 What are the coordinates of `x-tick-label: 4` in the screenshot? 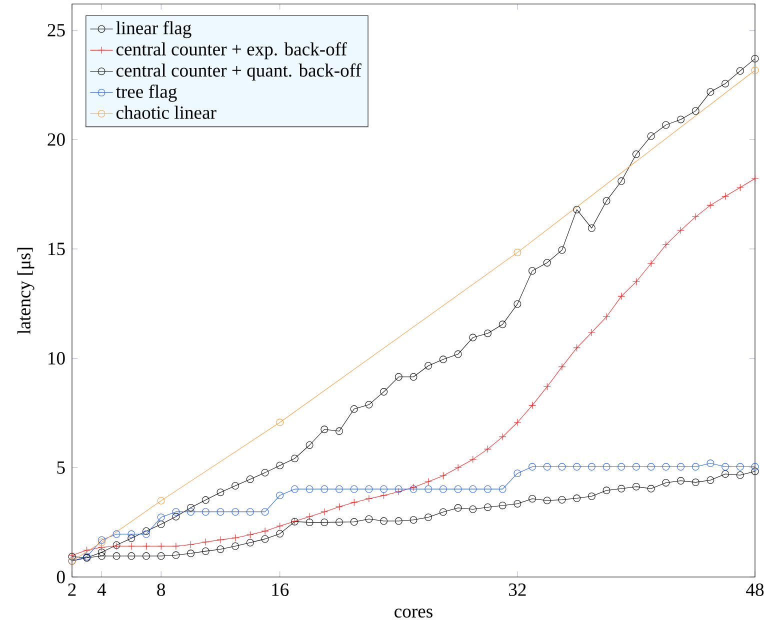 It's located at (101, 589).